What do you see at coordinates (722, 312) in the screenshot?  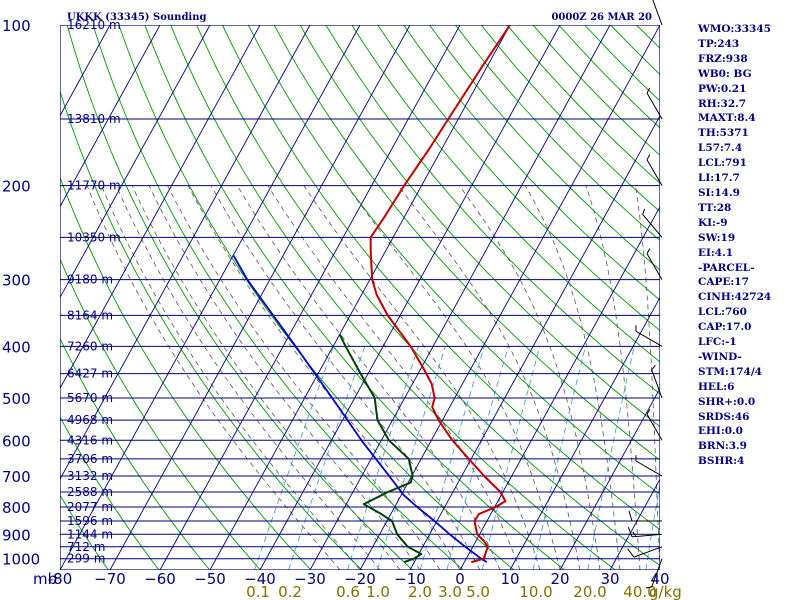 I see `index-value: LCL:760` at bounding box center [722, 312].